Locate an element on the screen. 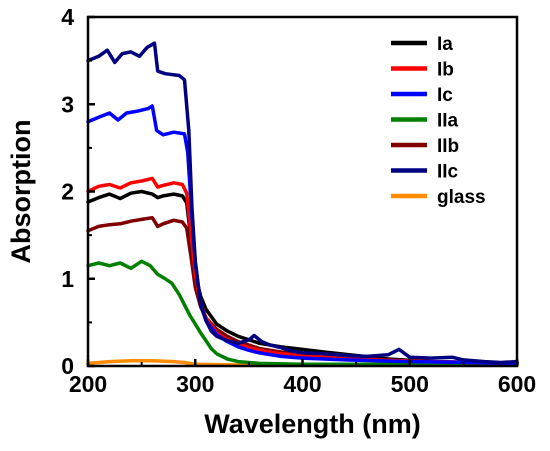 The width and height of the screenshot is (550, 451). legend-label: Ia is located at coordinates (445, 44).